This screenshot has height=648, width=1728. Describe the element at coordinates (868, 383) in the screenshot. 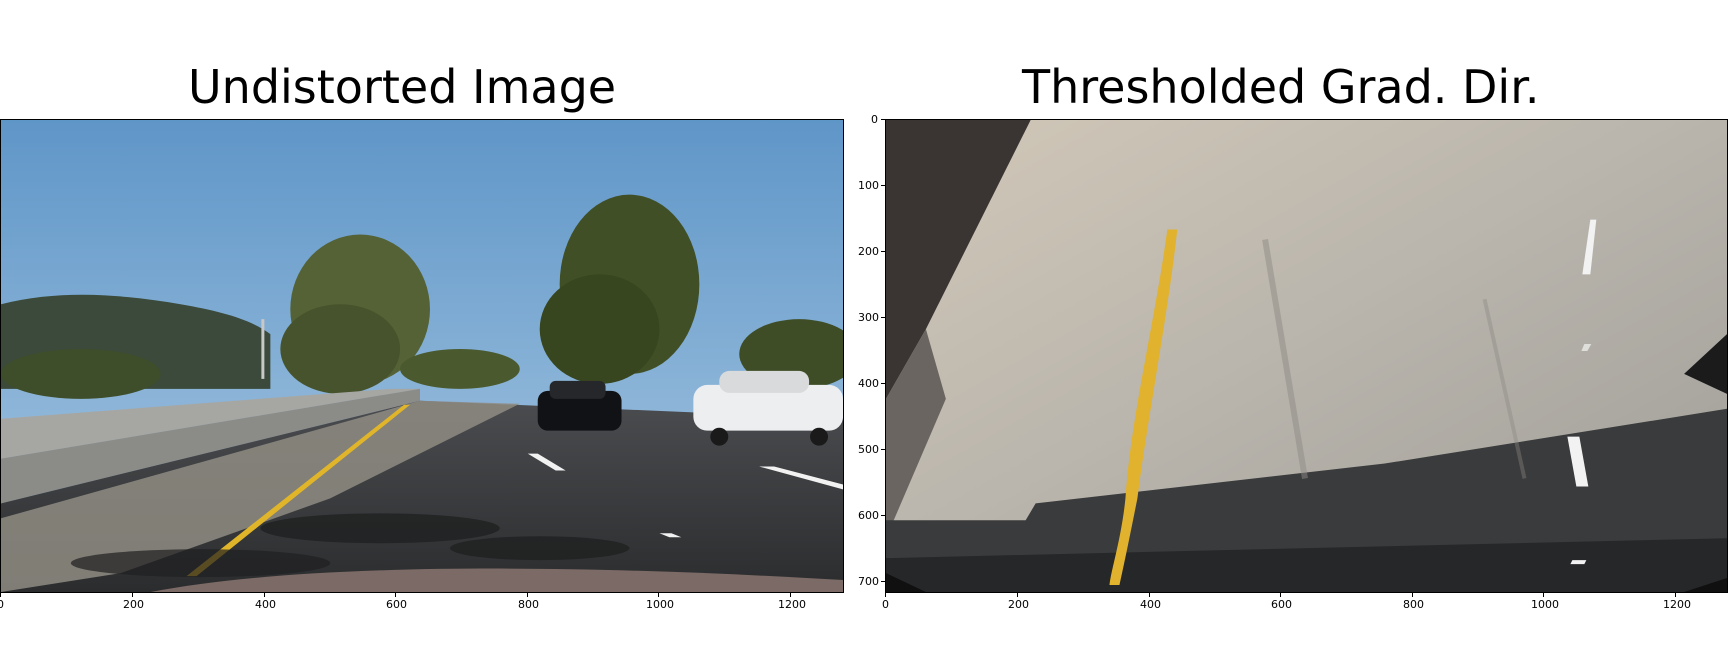

I see `right-y-tick-label: 400` at that location.